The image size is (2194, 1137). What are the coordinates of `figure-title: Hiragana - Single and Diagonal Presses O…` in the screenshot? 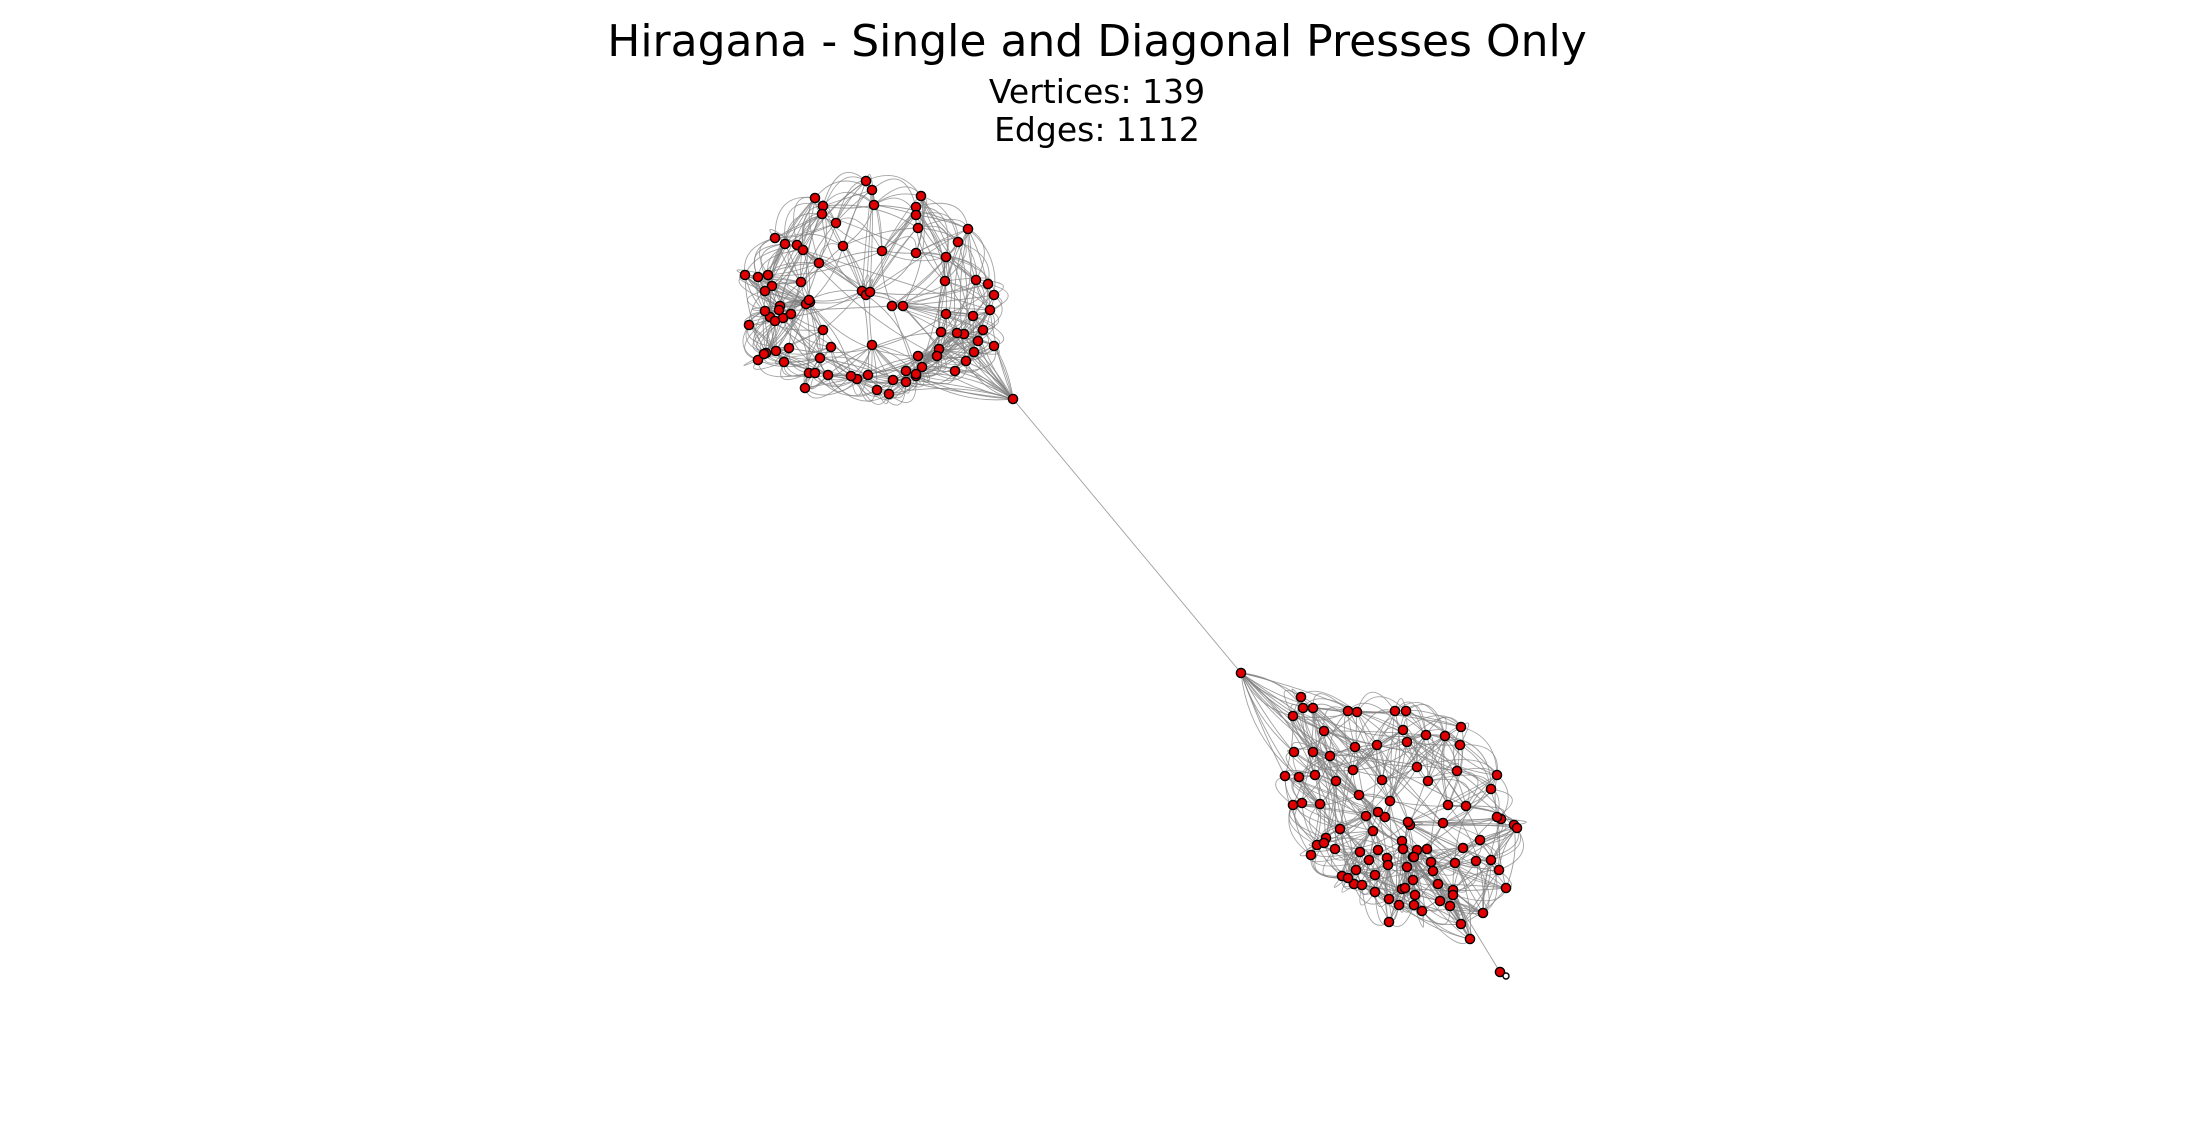 It's located at (1097, 41).